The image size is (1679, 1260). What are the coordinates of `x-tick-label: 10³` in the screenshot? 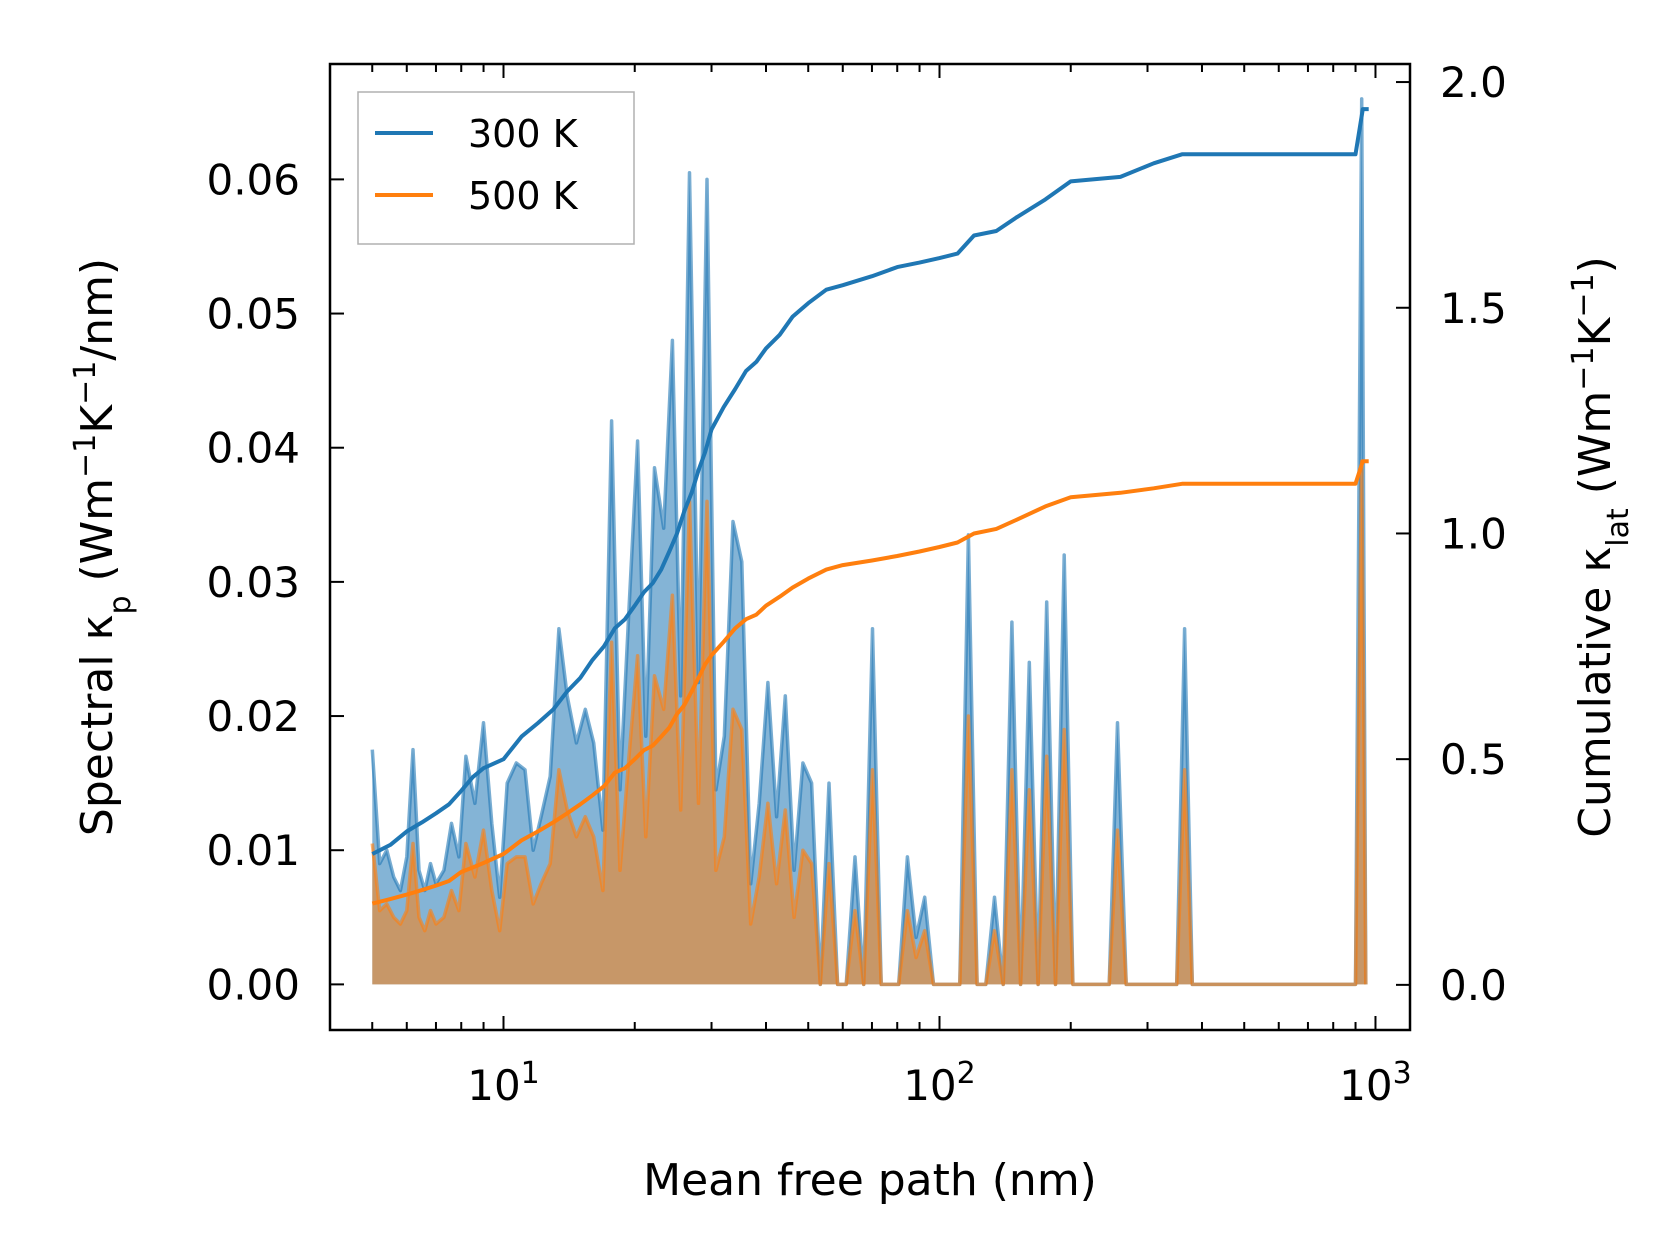 It's located at (1375, 1083).